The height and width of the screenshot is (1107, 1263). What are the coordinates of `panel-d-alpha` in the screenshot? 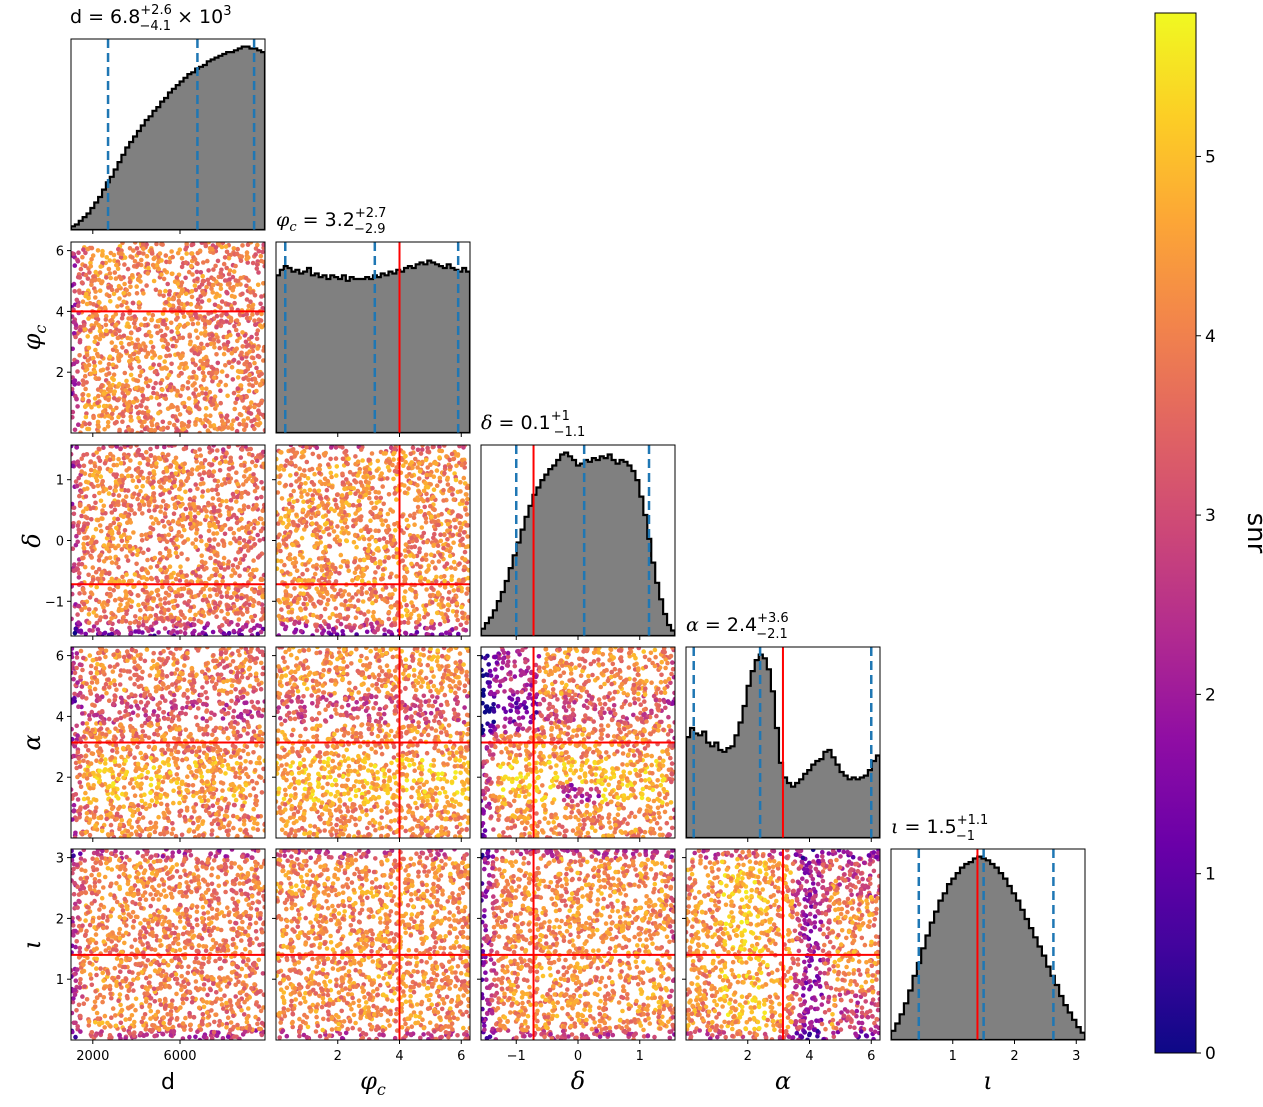 It's located at (166, 744).